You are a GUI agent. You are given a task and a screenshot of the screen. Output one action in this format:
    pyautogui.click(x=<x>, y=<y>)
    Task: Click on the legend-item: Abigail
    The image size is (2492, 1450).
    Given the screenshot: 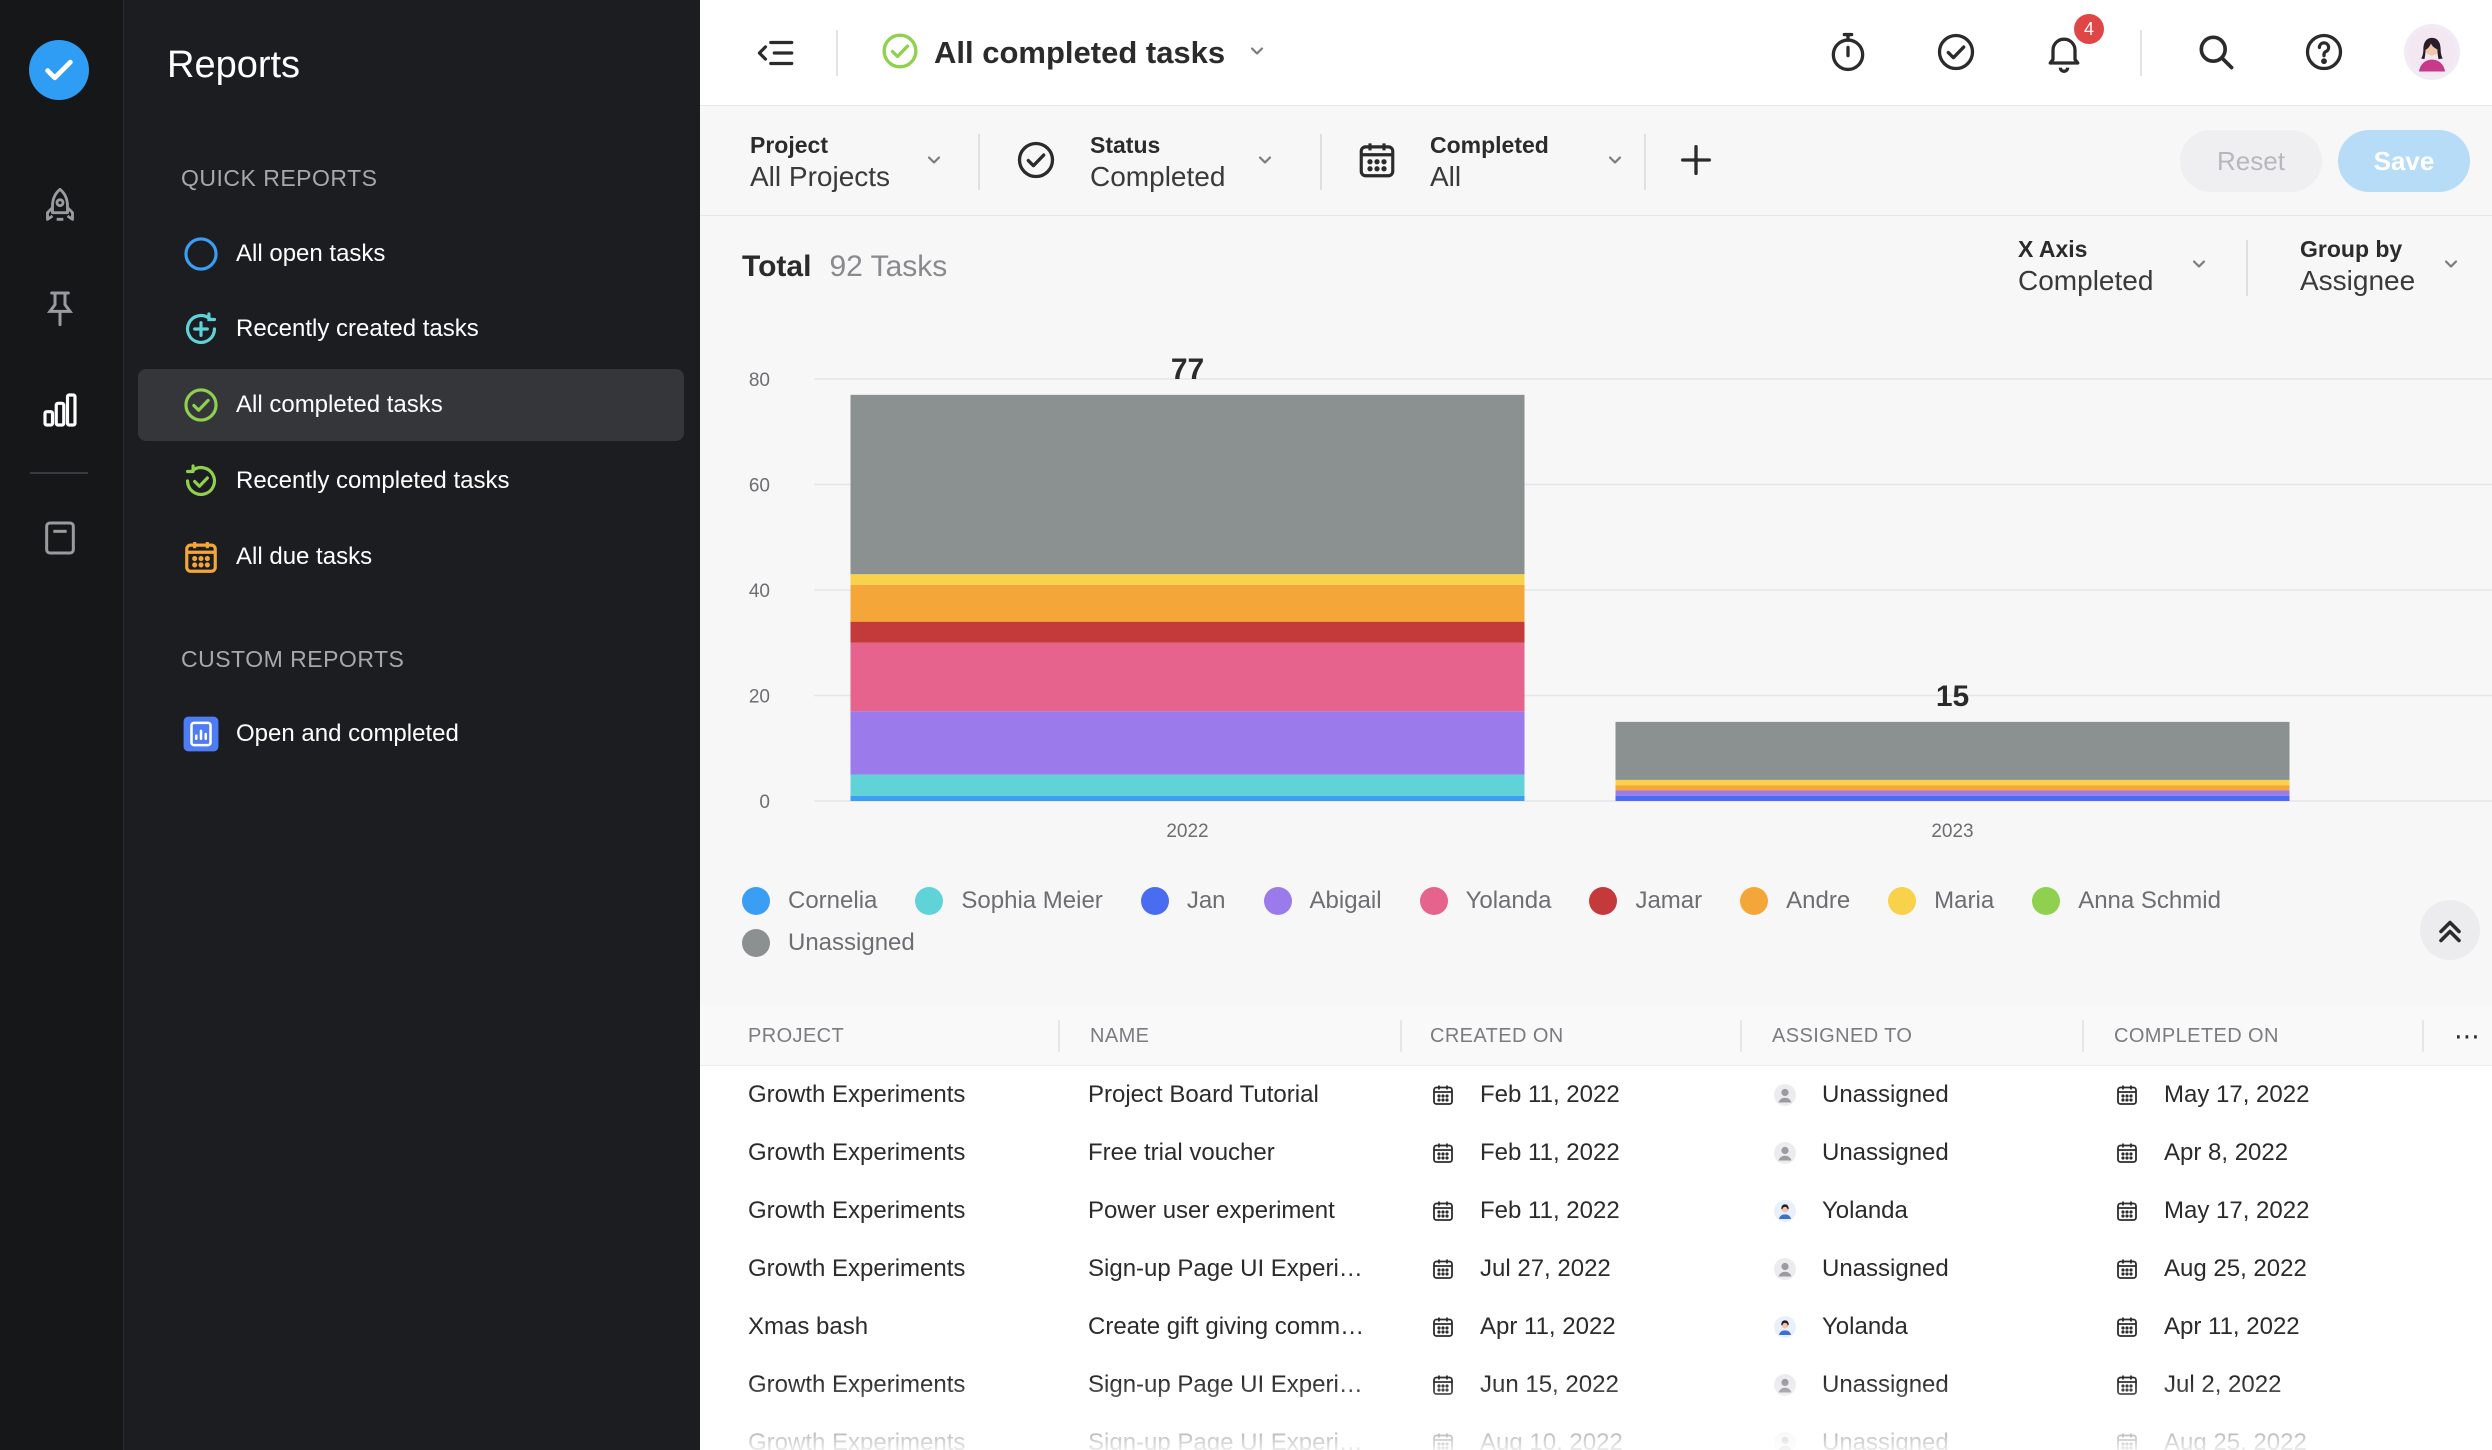 What is the action you would take?
    pyautogui.click(x=1322, y=901)
    